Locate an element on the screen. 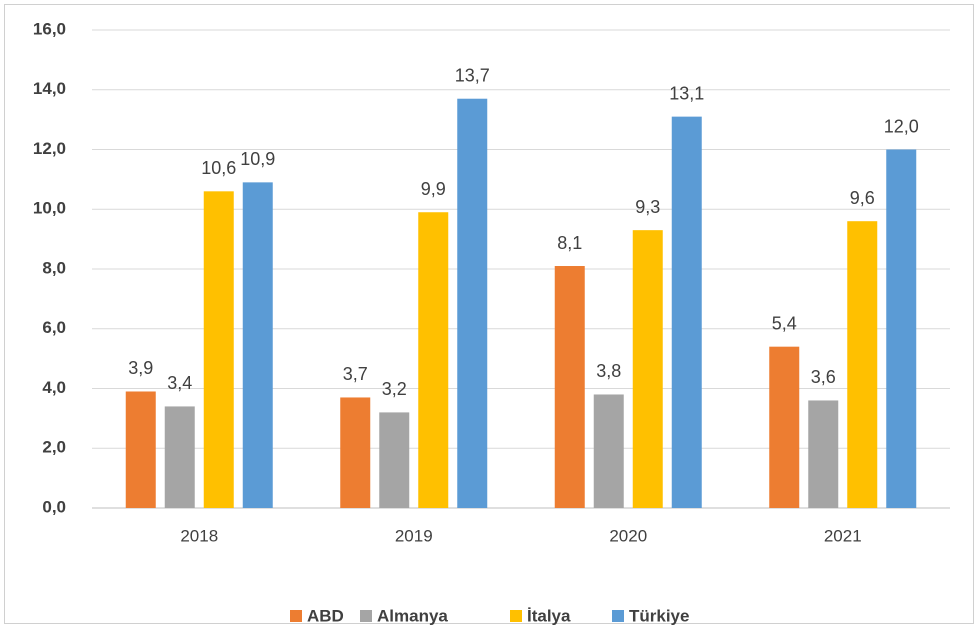 The width and height of the screenshot is (978, 628). value-label: 3,4 is located at coordinates (179, 383).